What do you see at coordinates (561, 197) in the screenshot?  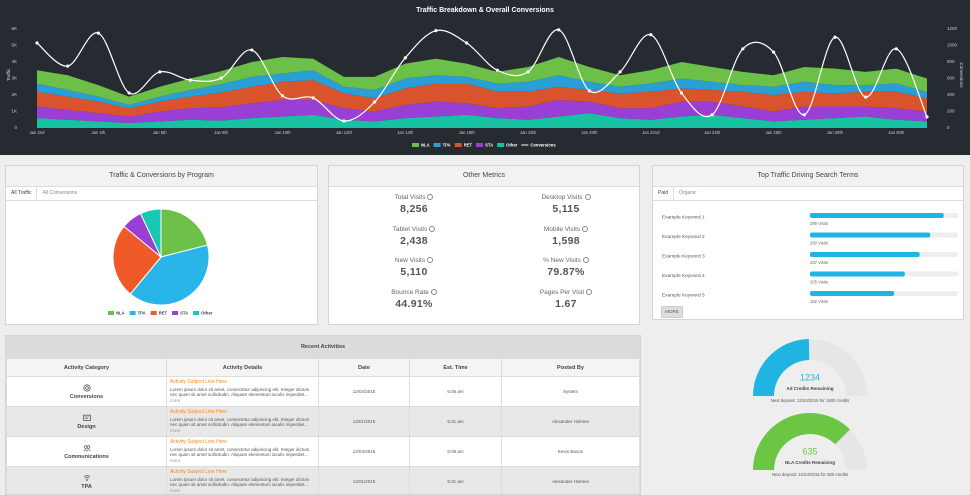 I see `metric-label-text: Desktop Visits` at bounding box center [561, 197].